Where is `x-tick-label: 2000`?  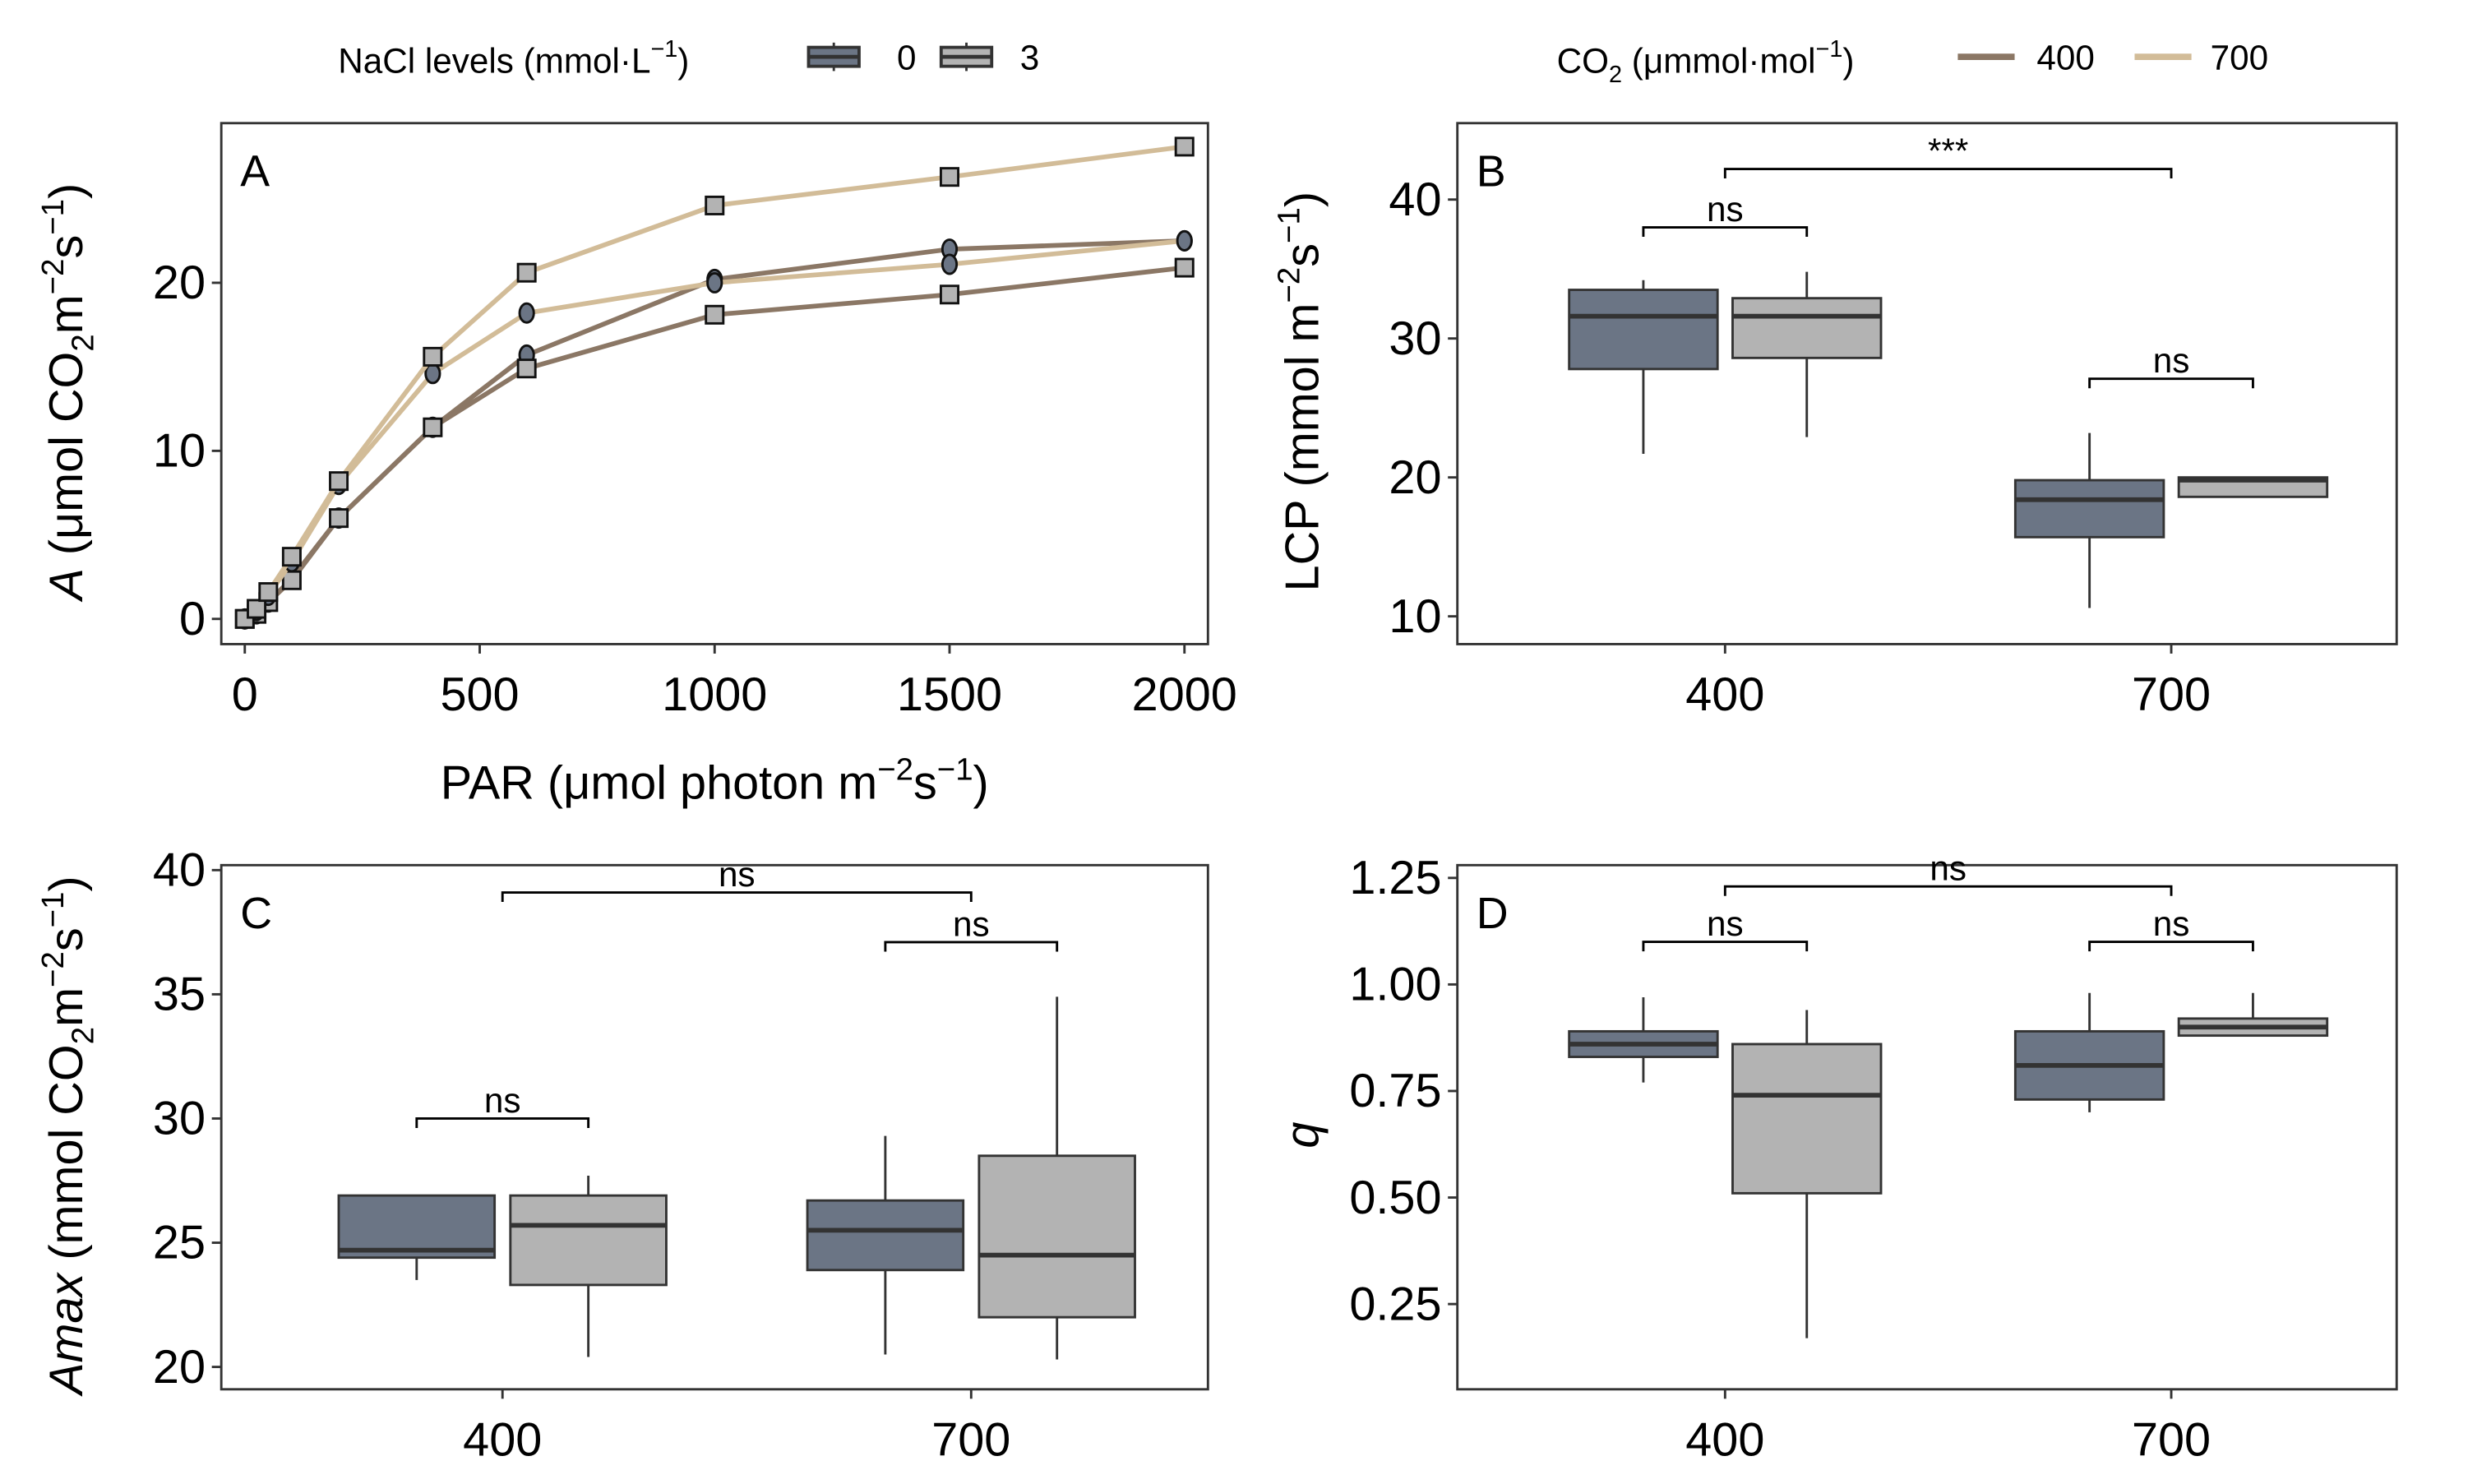
x-tick-label: 2000 is located at coordinates (1184, 695).